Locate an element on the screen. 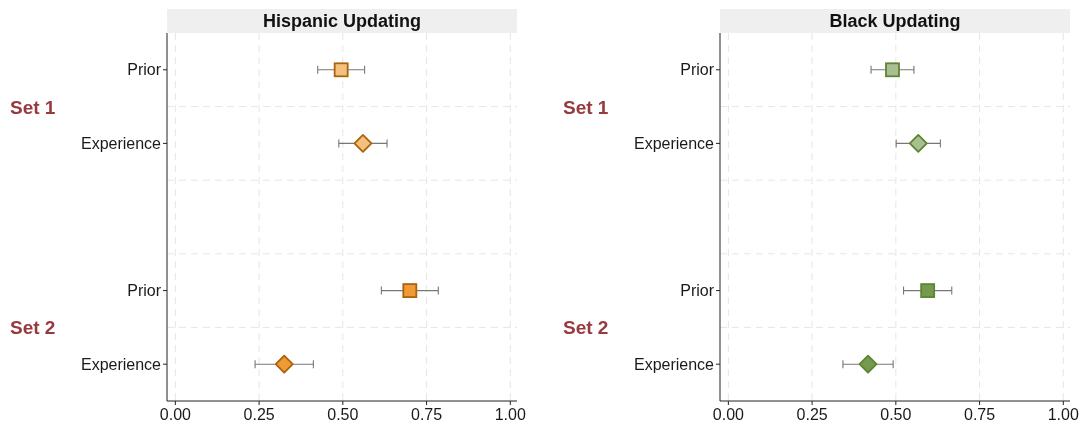 Image resolution: width=1086 pixels, height=429 pixels. chart-title: Hispanic Updating is located at coordinates (342, 21).